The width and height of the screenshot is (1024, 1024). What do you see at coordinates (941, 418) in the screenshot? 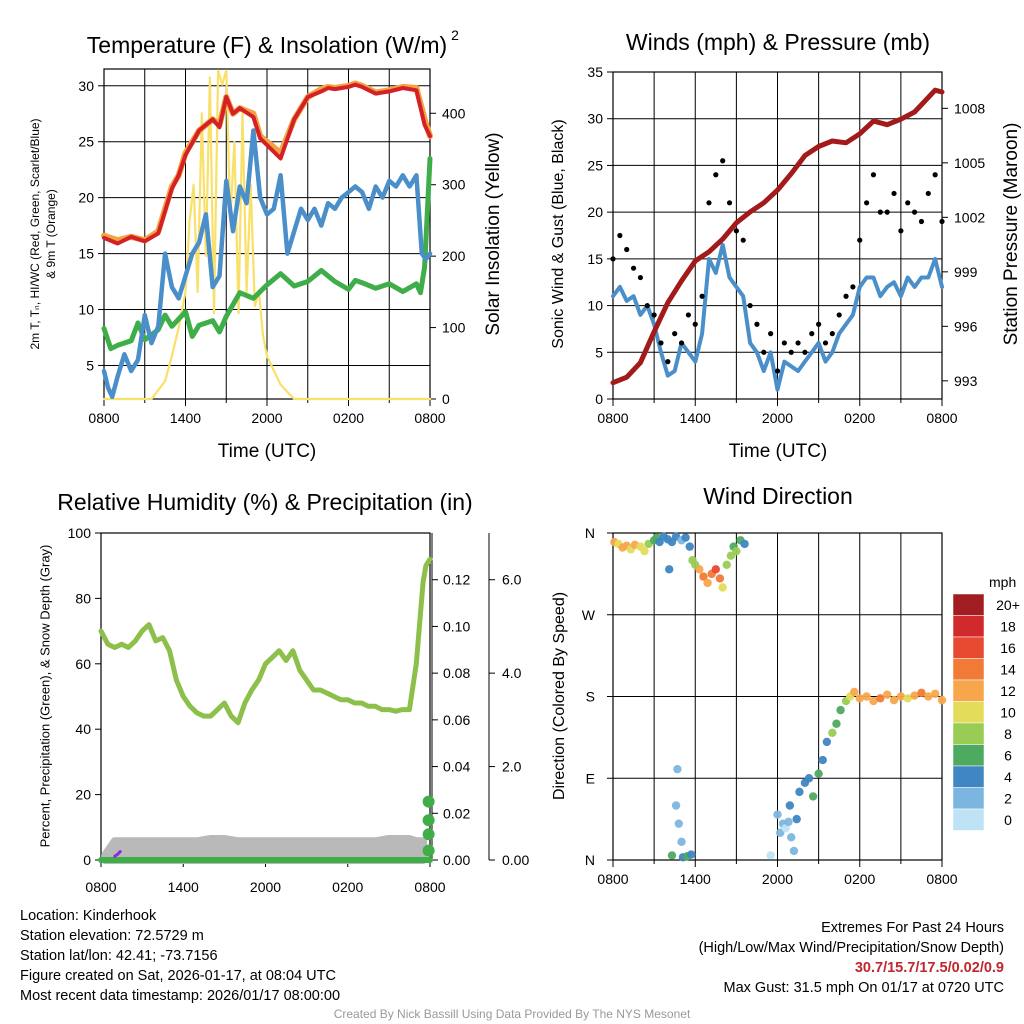
I see `wind-chart-x-tick-label: 0800` at bounding box center [941, 418].